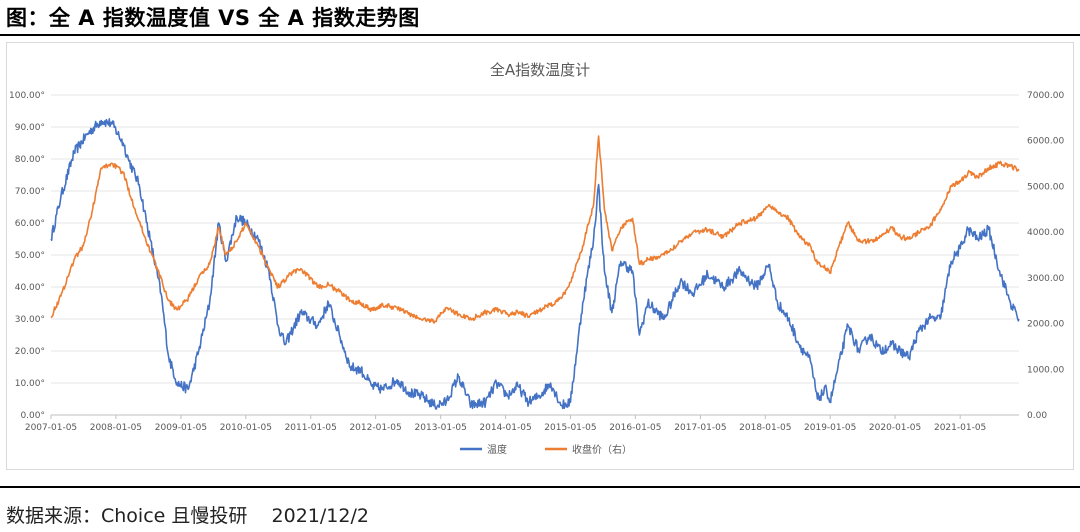 This screenshot has width=1080, height=532. Describe the element at coordinates (30, 288) in the screenshot. I see `left-tick-label: 40.00°` at that location.